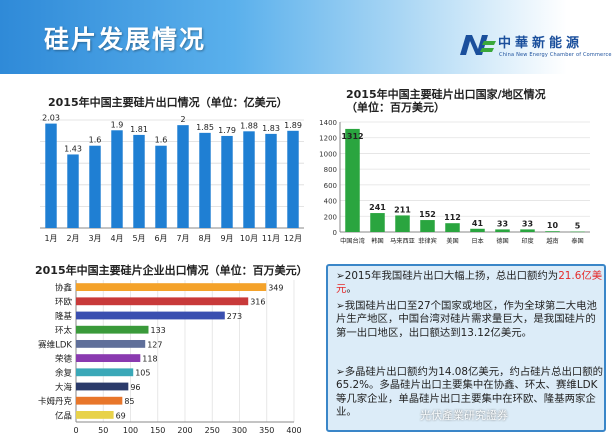 The width and height of the screenshot is (616, 446). Describe the element at coordinates (64, 288) in the screenshot. I see `y-tick-label: 协鑫` at that location.